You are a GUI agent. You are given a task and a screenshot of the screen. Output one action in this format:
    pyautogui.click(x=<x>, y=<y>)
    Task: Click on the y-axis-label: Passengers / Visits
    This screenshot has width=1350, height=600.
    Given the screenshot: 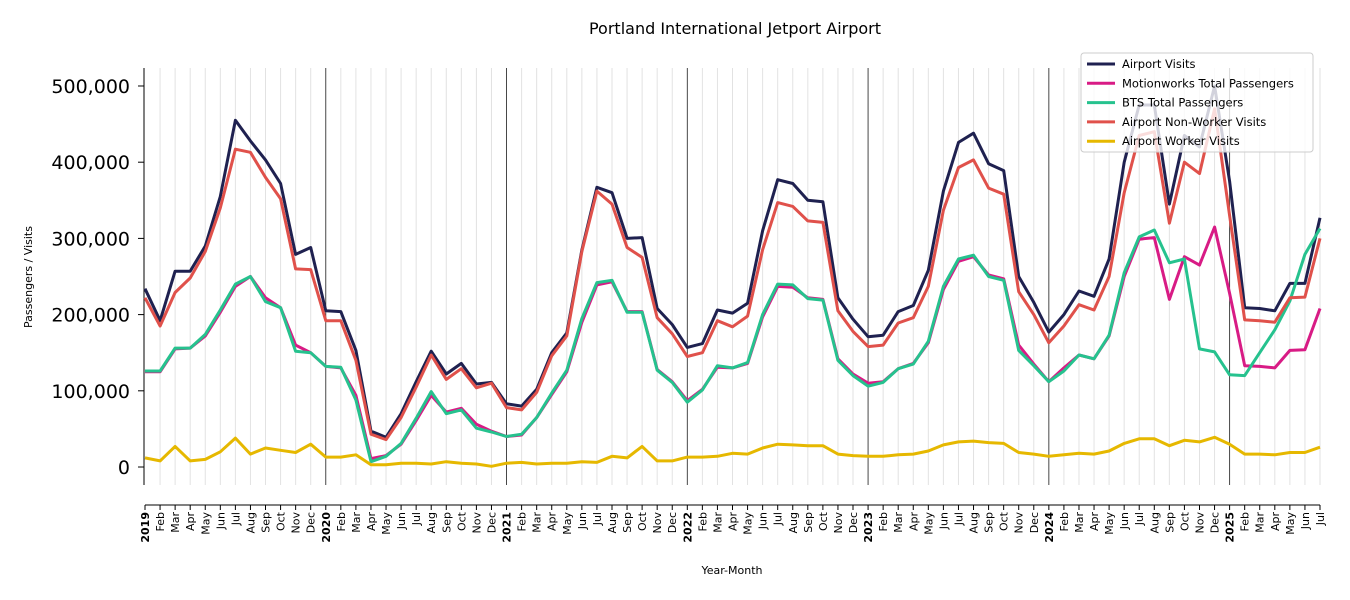 What is the action you would take?
    pyautogui.click(x=28, y=277)
    